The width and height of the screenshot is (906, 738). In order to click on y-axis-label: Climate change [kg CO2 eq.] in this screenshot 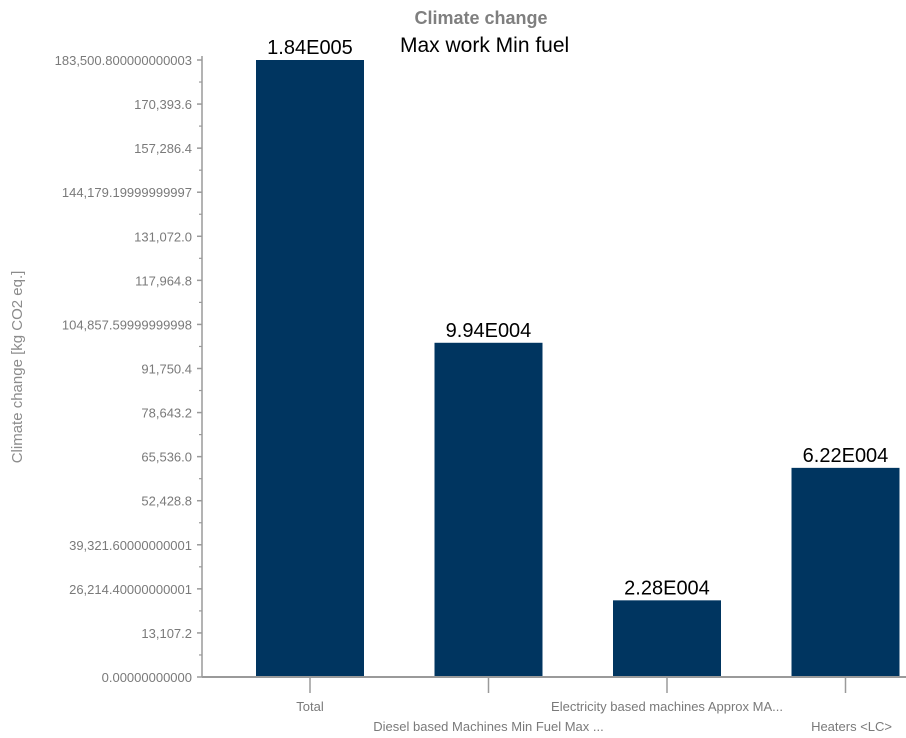, I will do `click(17, 367)`.